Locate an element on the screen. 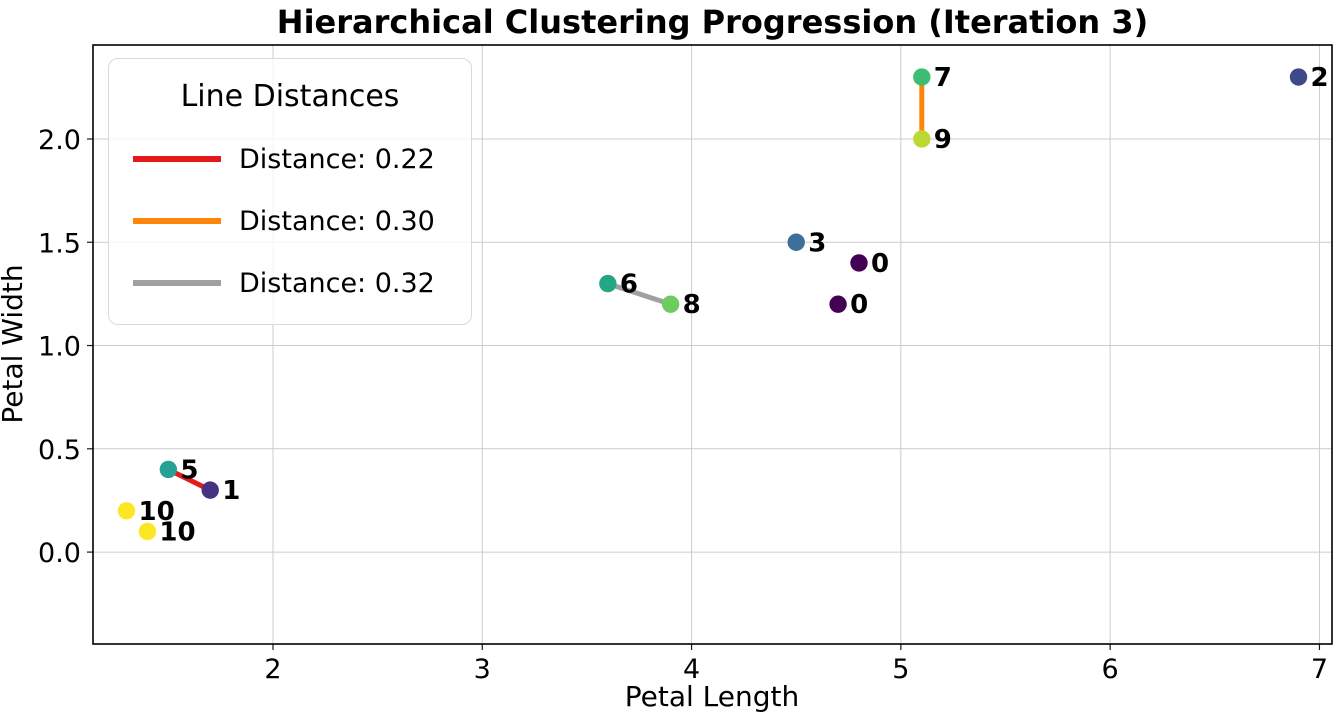  y-tick-label: 0.0 is located at coordinates (59, 553).